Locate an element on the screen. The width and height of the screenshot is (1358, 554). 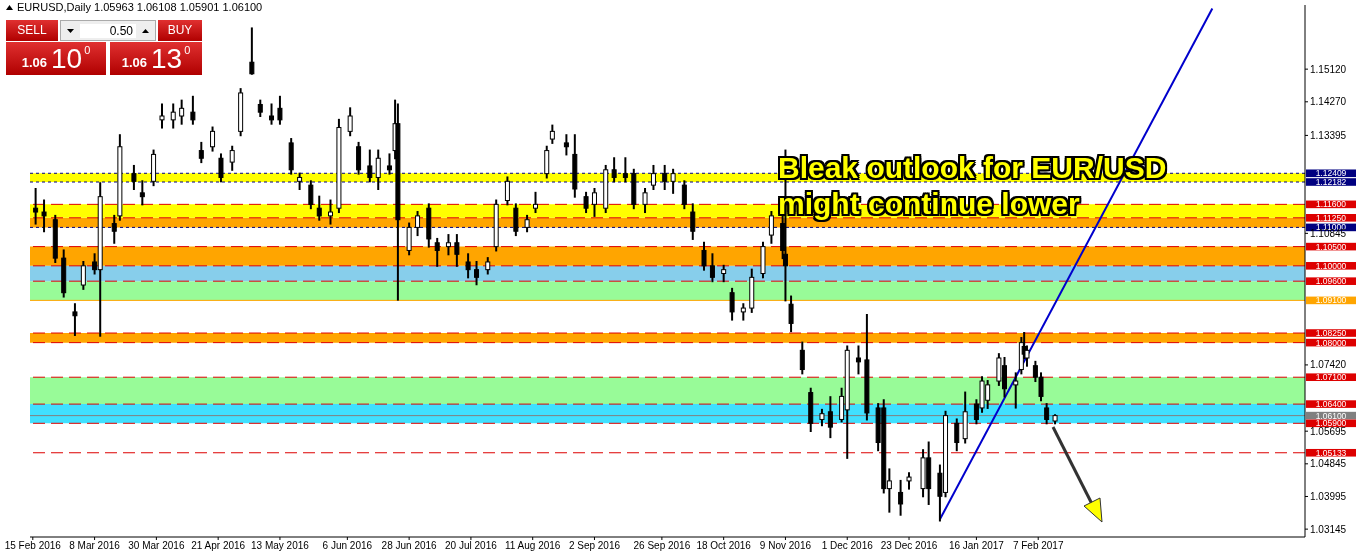
x-tick-label: 2 Sep 2016 is located at coordinates (594, 546).